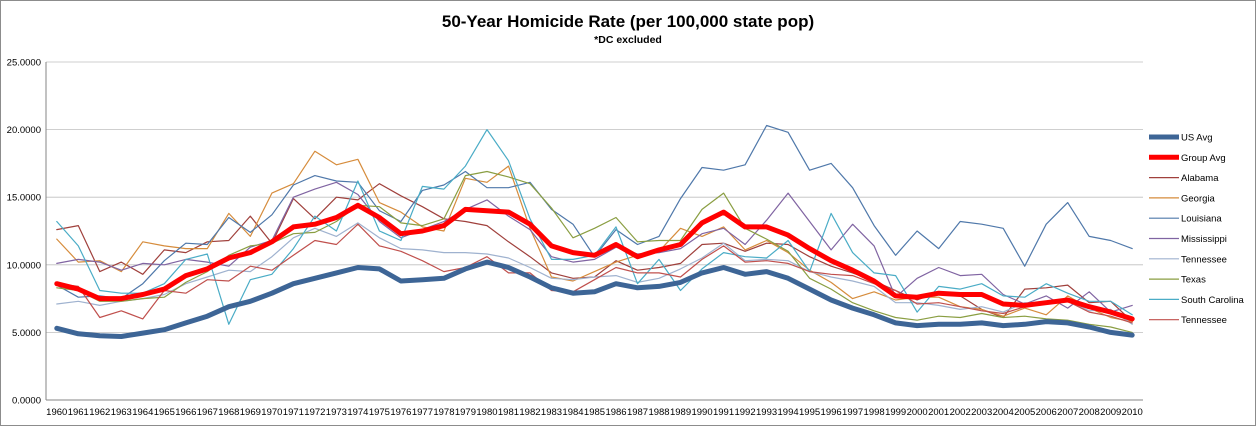 This screenshot has width=1256, height=426. Describe the element at coordinates (185, 412) in the screenshot. I see `x-tick-label: 1966` at that location.